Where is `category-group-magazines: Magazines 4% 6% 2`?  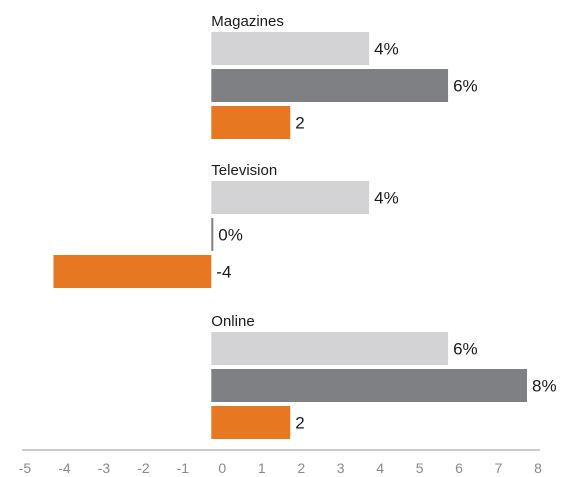
category-group-magazines: Magazines 4% 6% 2 is located at coordinates (344, 76).